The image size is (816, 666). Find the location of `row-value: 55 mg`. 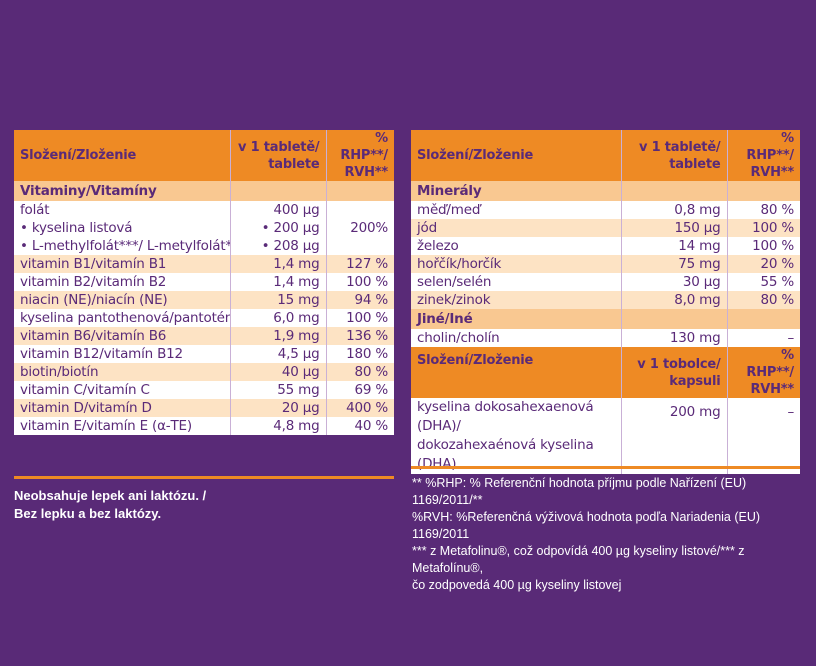

row-value: 55 mg is located at coordinates (278, 390).